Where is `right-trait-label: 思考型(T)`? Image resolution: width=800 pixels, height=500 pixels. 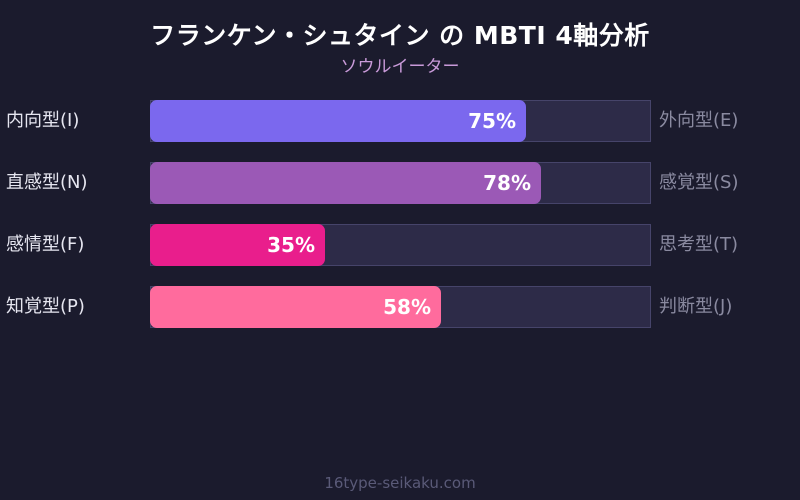
right-trait-label: 思考型(T) is located at coordinates (699, 244).